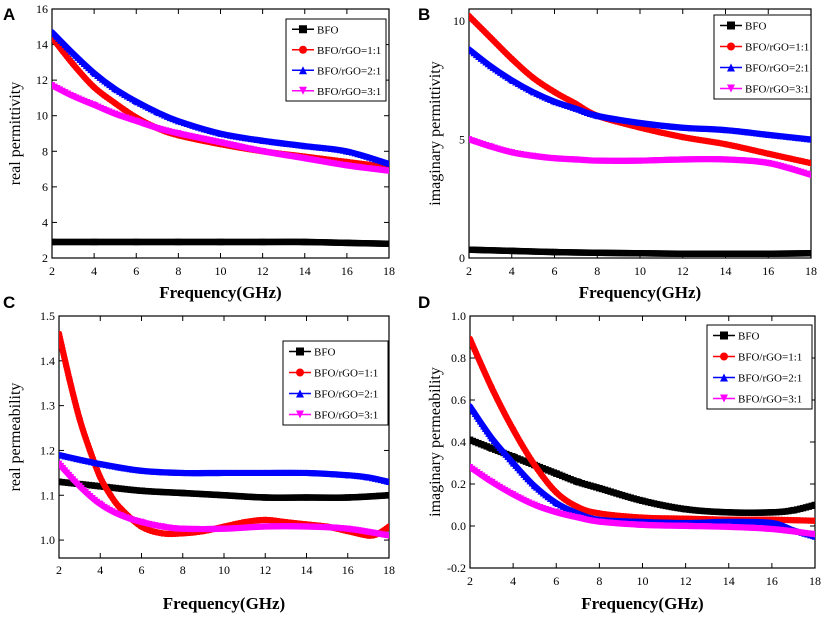 Image resolution: width=829 pixels, height=617 pixels. What do you see at coordinates (347, 271) in the screenshot?
I see `x-tick-label: 16` at bounding box center [347, 271].